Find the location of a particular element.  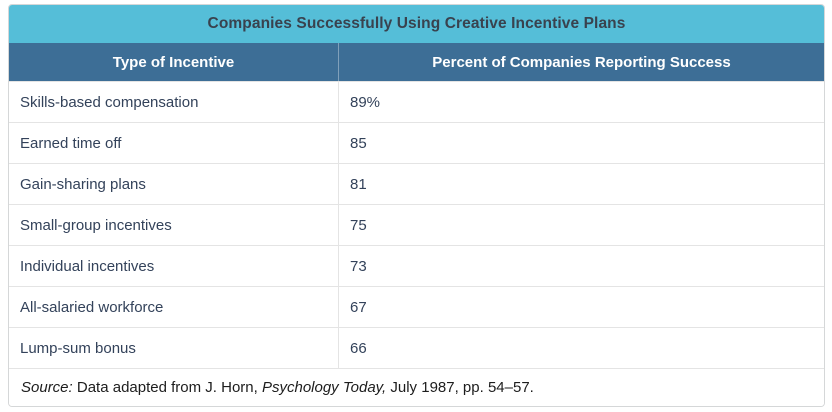

cell-percent-value: 75 is located at coordinates (358, 225).